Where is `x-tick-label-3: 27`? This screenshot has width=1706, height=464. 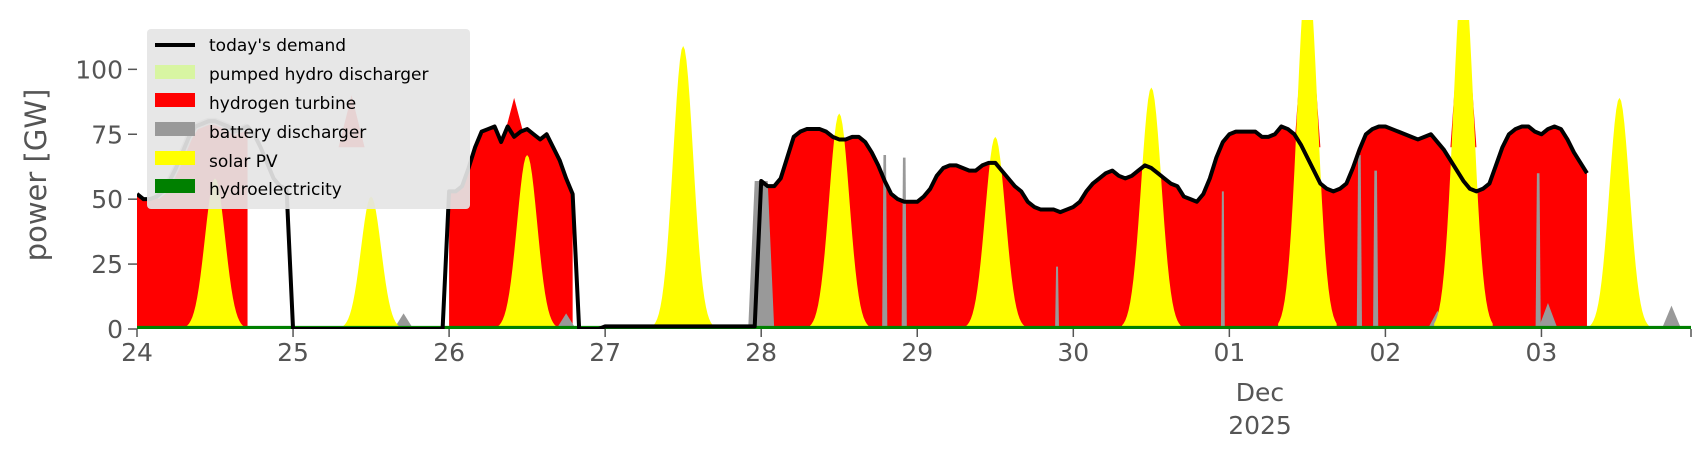 x-tick-label-3: 27 is located at coordinates (605, 352).